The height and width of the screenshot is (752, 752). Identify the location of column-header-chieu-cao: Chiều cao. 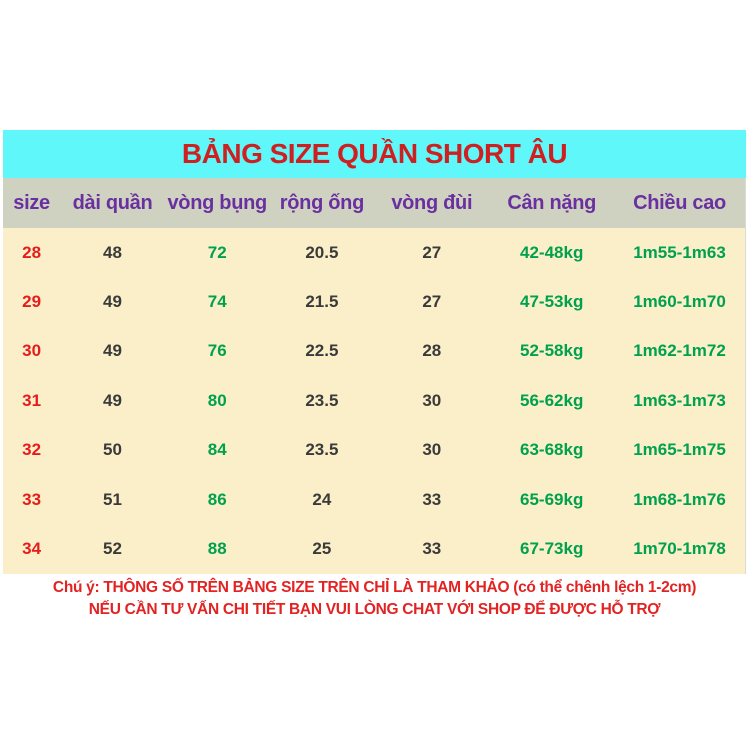
(679, 202).